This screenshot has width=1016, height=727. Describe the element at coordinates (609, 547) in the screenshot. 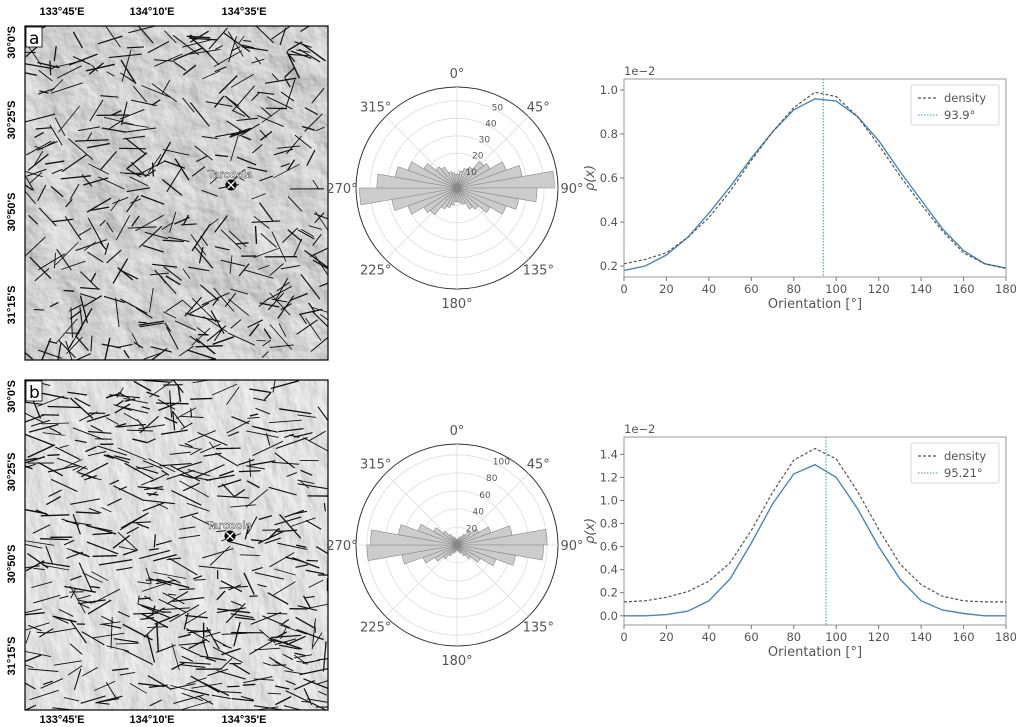

I see `y-tick-label: 0.6` at that location.